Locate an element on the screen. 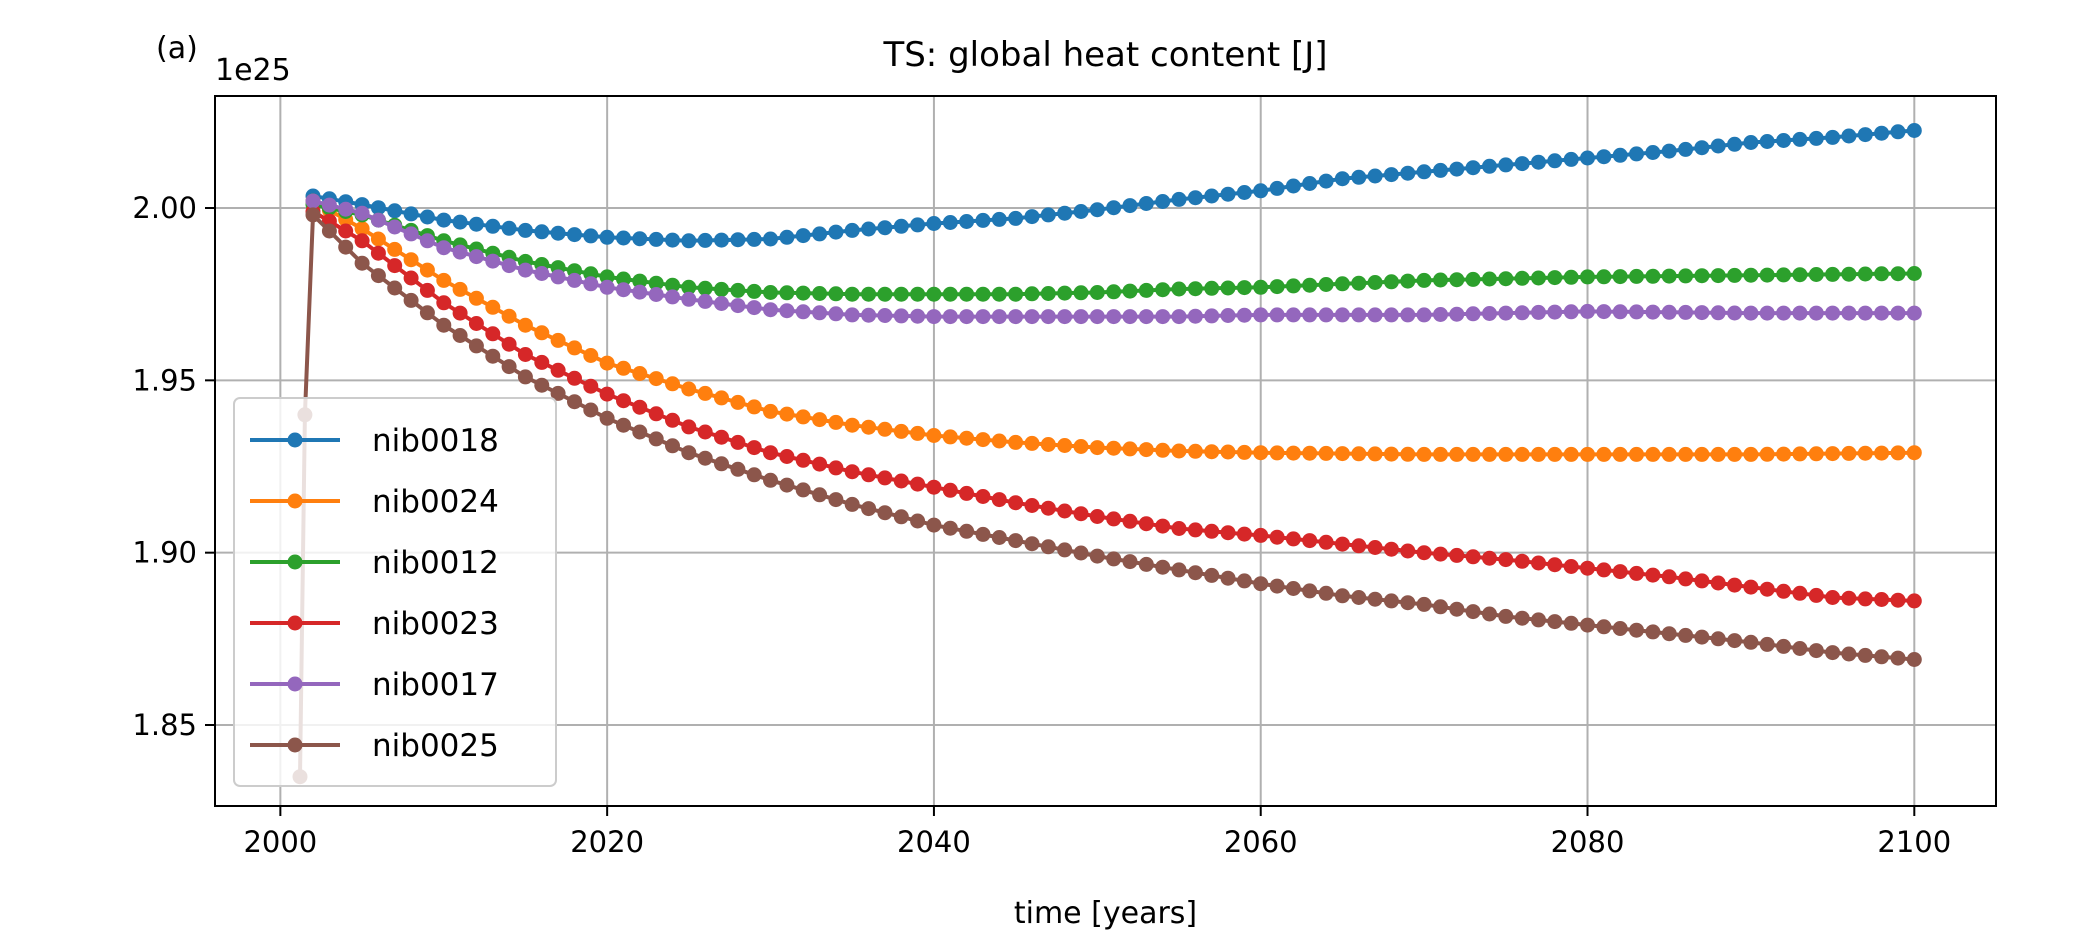 Image resolution: width=2078 pixels, height=944 pixels. legend-item: nib0023 is located at coordinates (374, 624).